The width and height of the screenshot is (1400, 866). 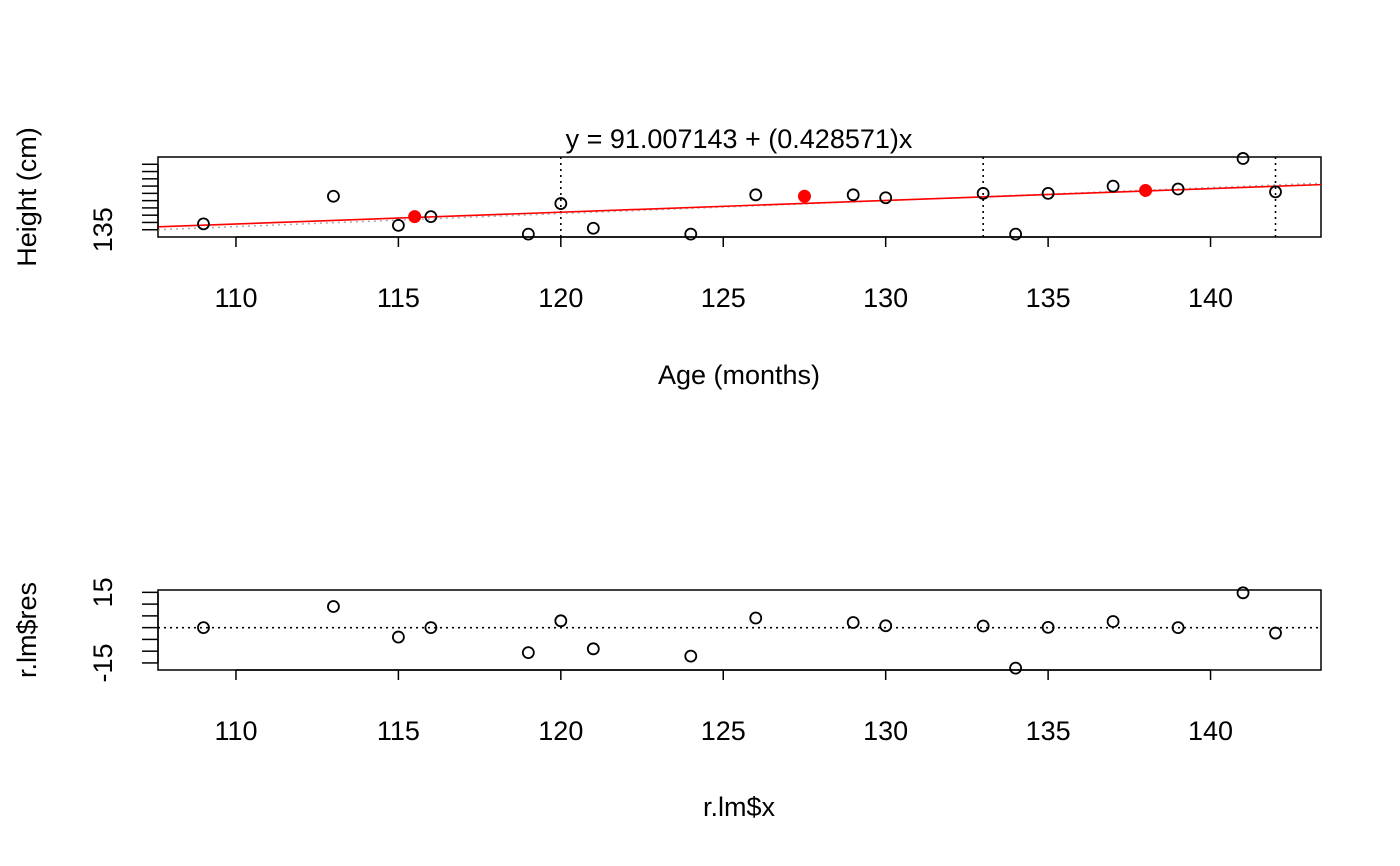 I want to click on y-tick-label: -15, so click(x=103, y=662).